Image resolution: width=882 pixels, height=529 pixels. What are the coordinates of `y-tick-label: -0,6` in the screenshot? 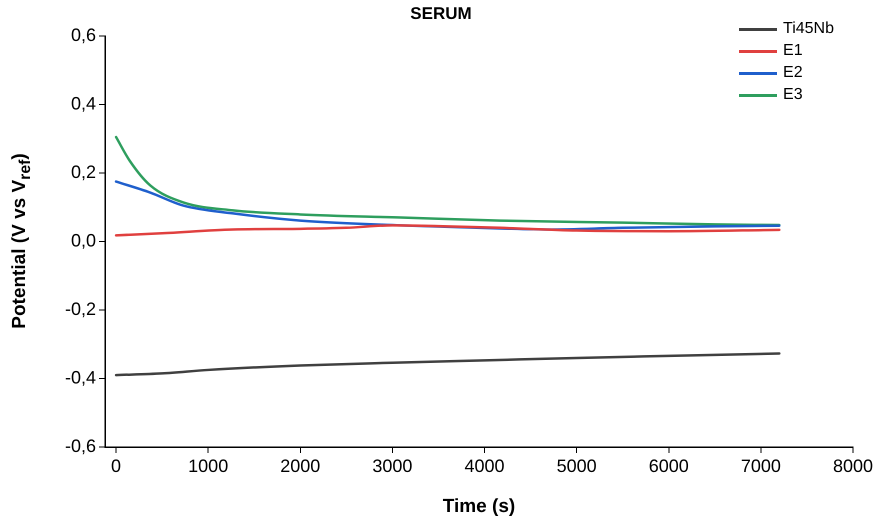 It's located at (80, 446).